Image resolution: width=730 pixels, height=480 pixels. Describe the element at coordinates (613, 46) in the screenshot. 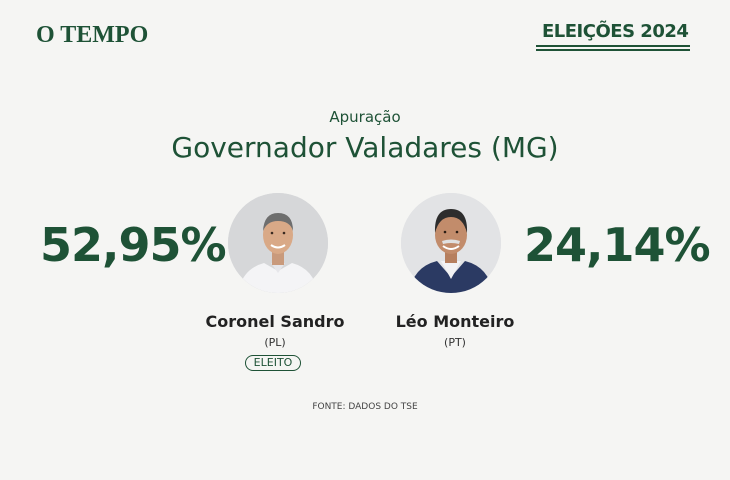

I see `badge-underline-top` at that location.